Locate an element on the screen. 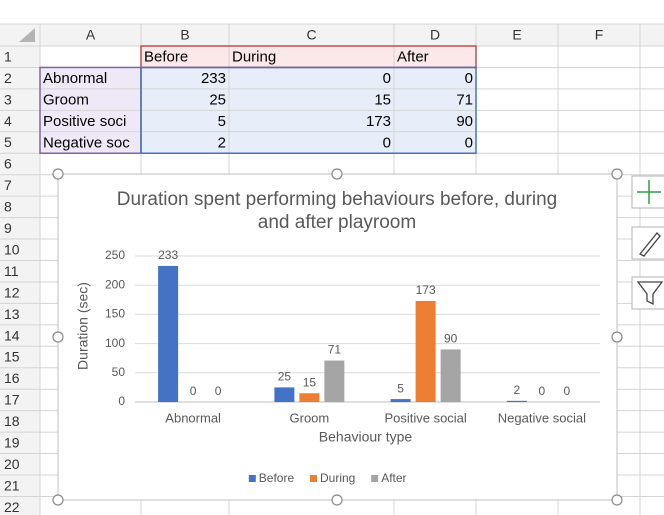  row-header: 10 is located at coordinates (12, 249).